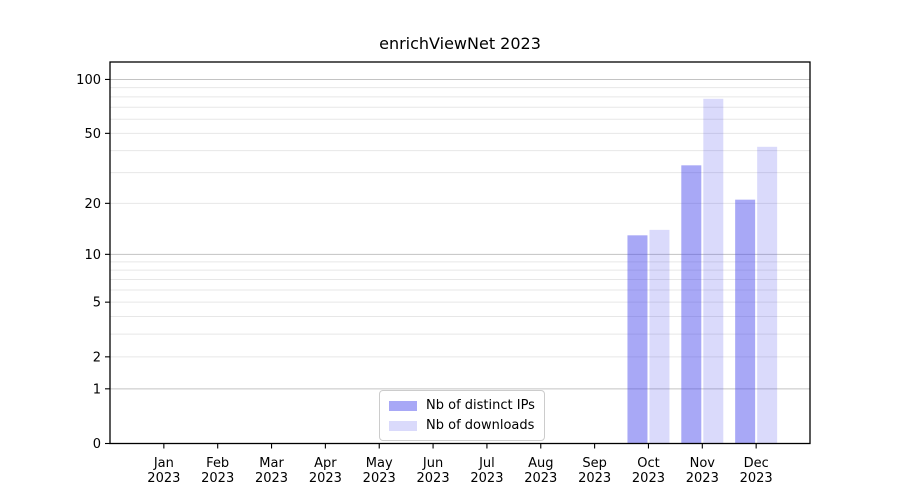  I want to click on legend-swatch-distinct-ips, so click(403, 405).